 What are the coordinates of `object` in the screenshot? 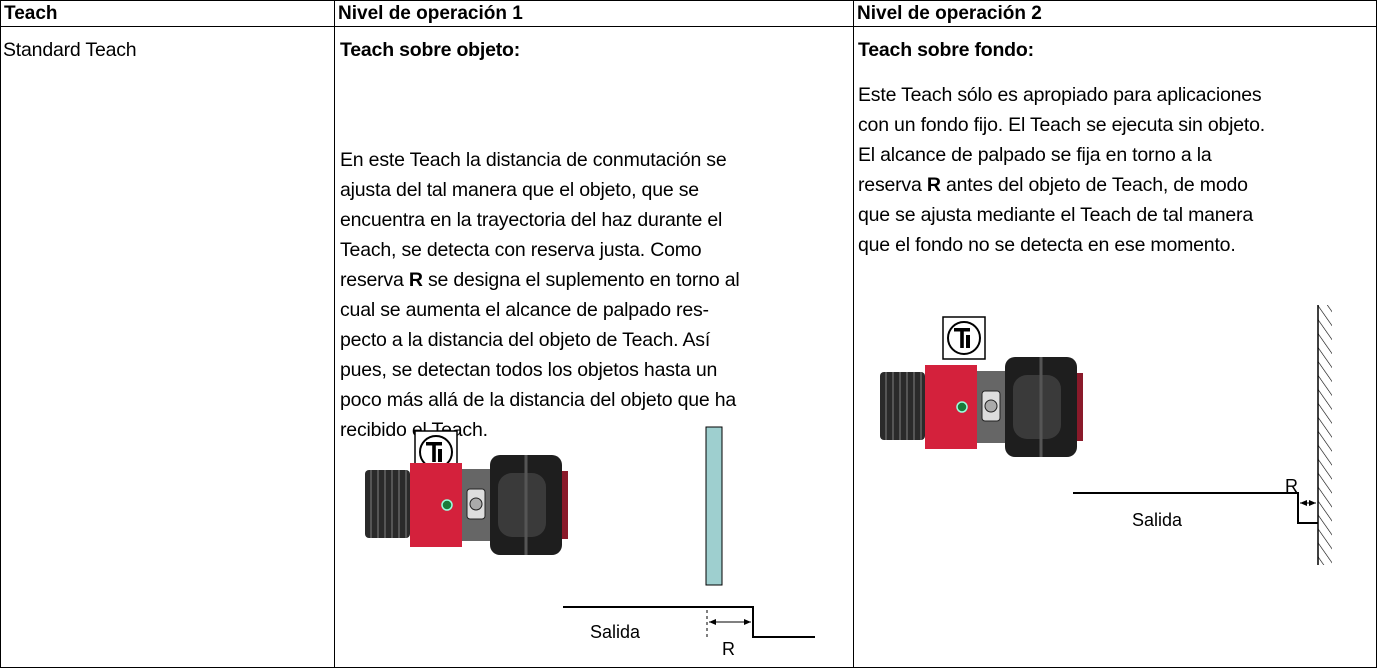 It's located at (714, 506).